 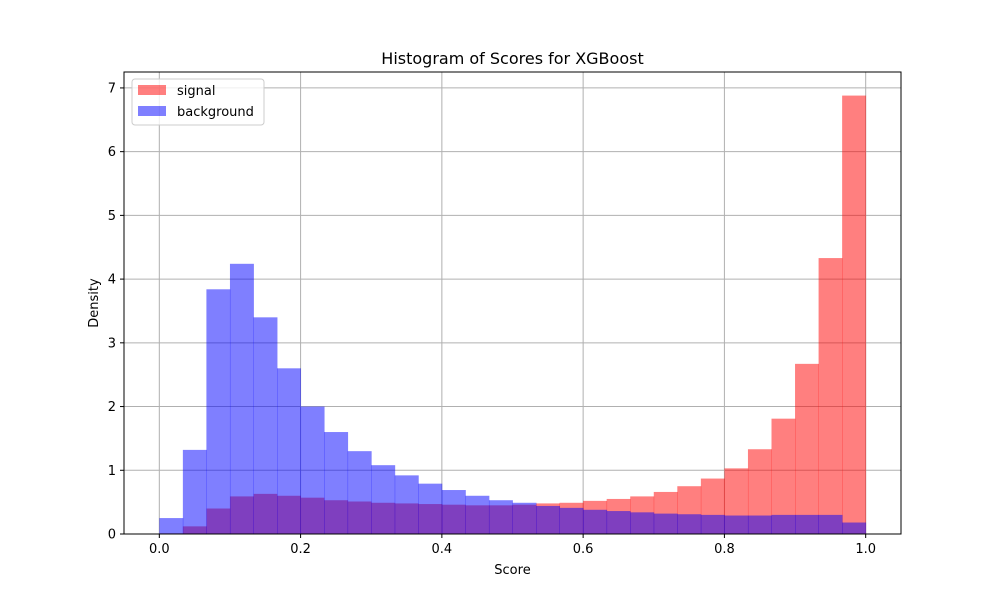 What do you see at coordinates (112, 152) in the screenshot?
I see `y-tick-label: 6` at bounding box center [112, 152].